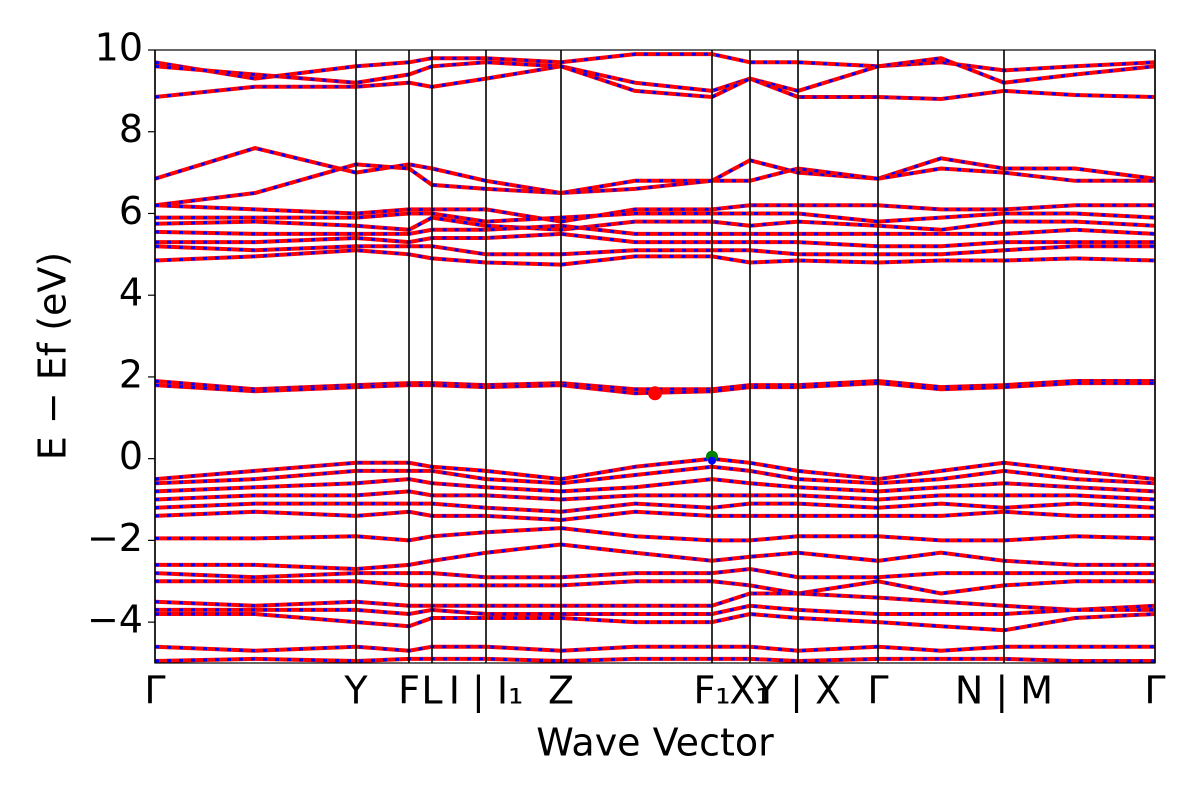 This screenshot has height=800, width=1200. Describe the element at coordinates (409, 691) in the screenshot. I see `x-tick-label: F` at that location.